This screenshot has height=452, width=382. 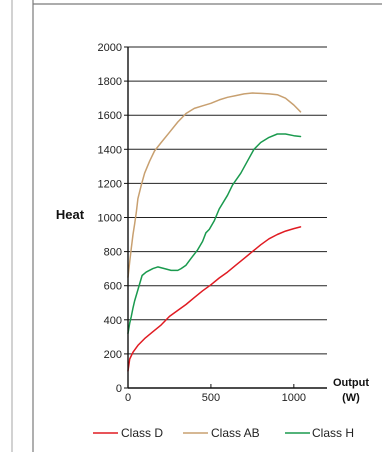 What do you see at coordinates (351, 398) in the screenshot?
I see `x-axis-title-line2: (W)` at bounding box center [351, 398].